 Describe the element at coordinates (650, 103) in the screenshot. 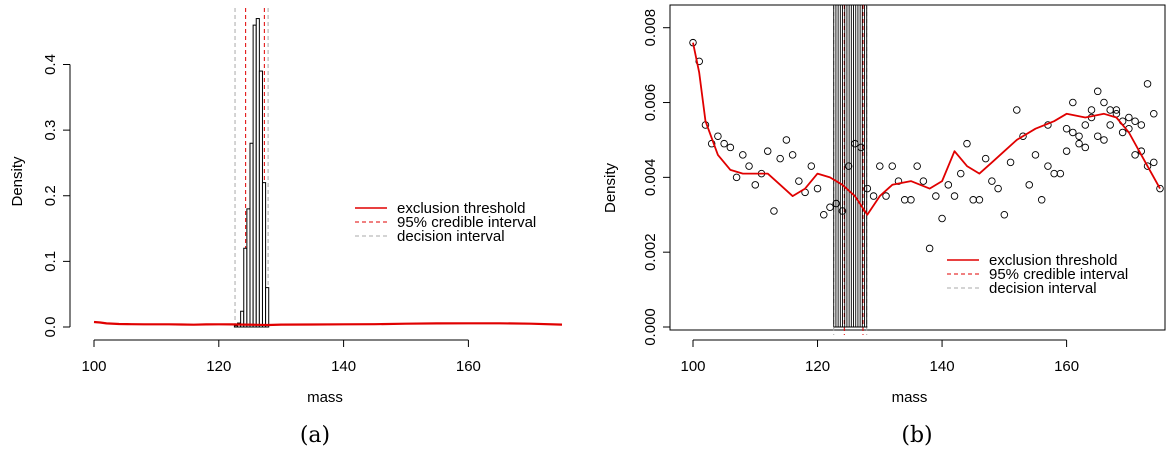

I see `y-tick-label: 0.006` at that location.